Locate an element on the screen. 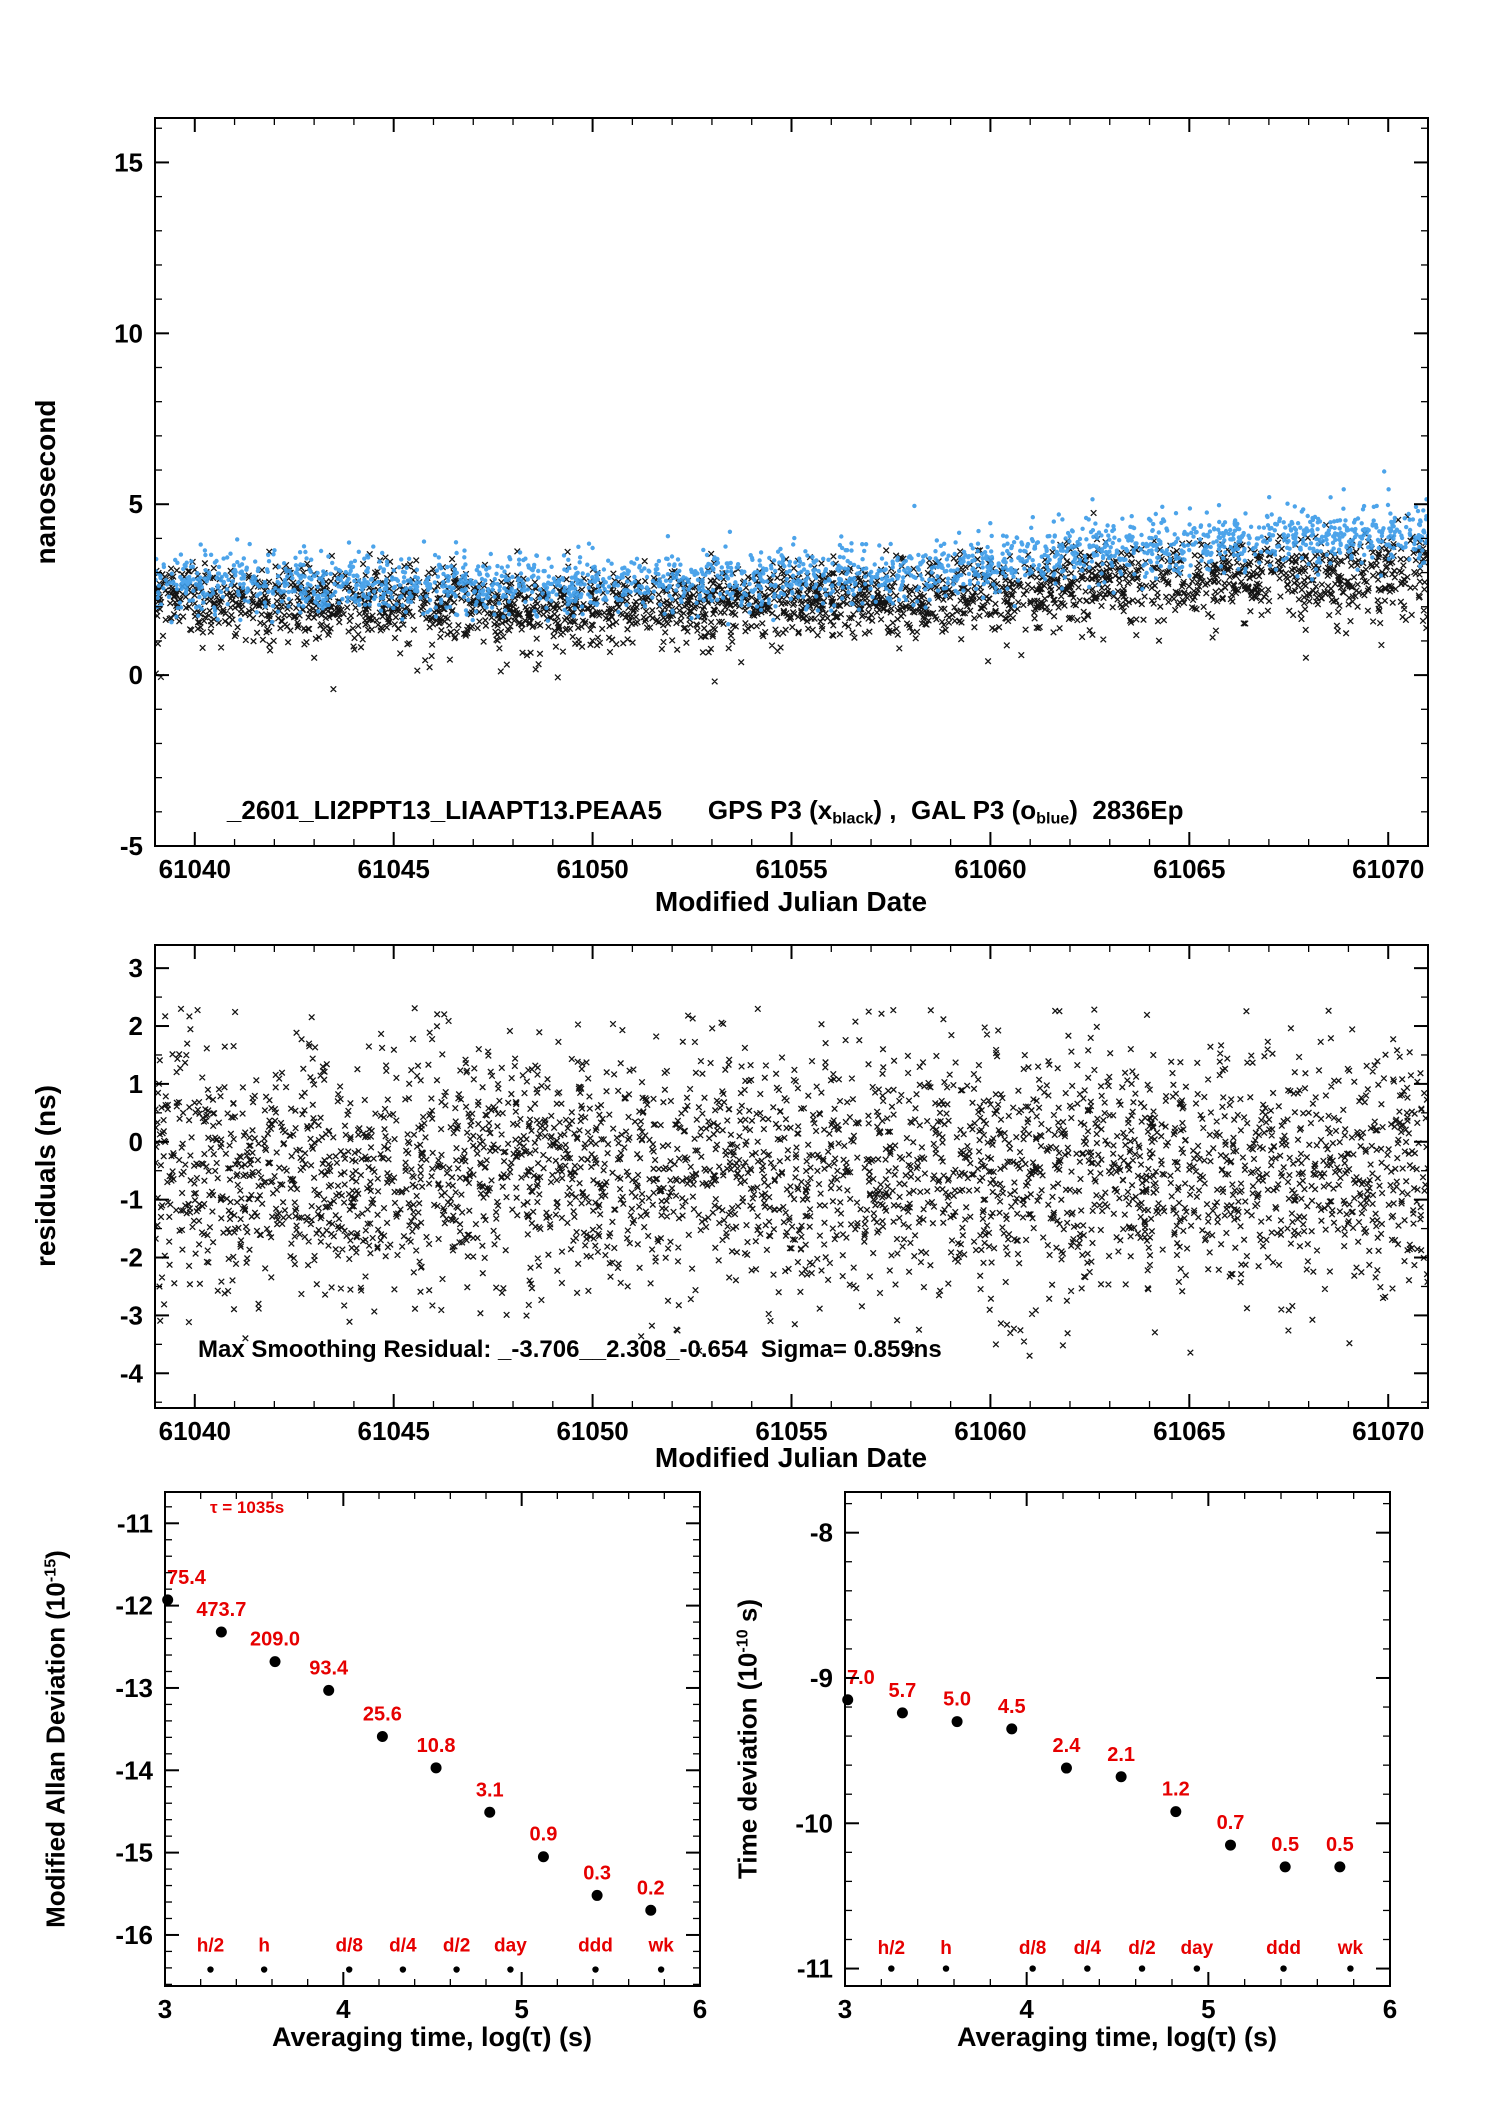 This screenshot has height=2105, width=1488. point-value-label: 5.0 is located at coordinates (957, 1700).